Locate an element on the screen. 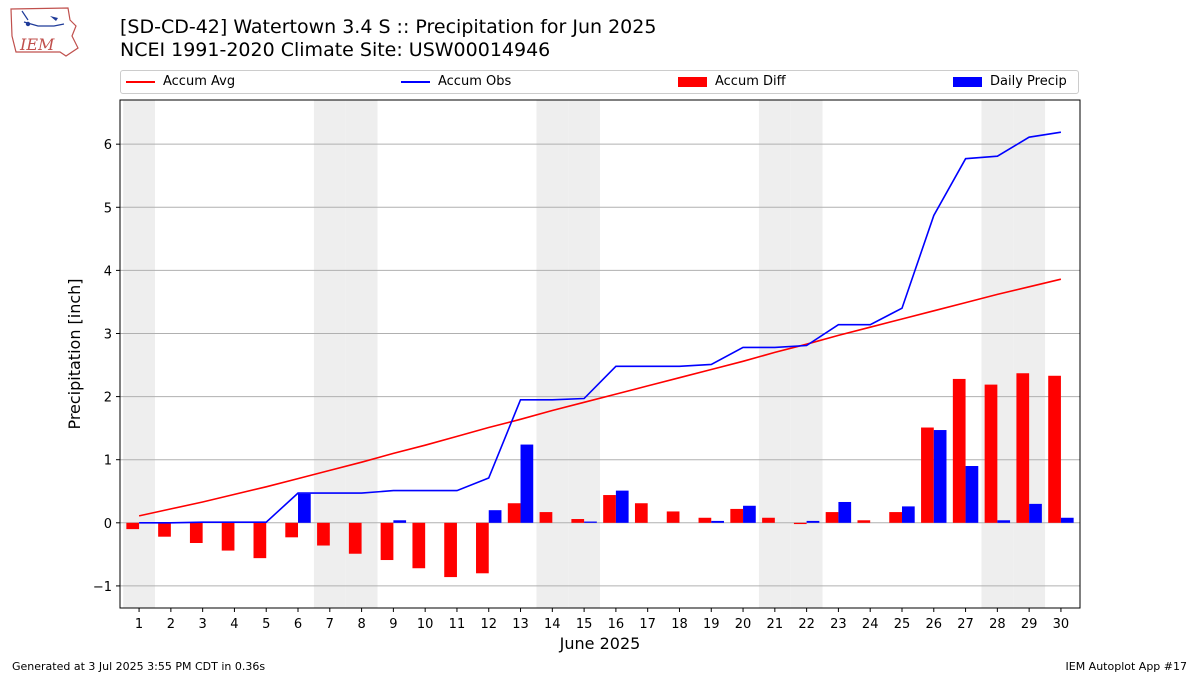 This screenshot has height=675, width=1200. y-tick-label: 0 is located at coordinates (108, 524).